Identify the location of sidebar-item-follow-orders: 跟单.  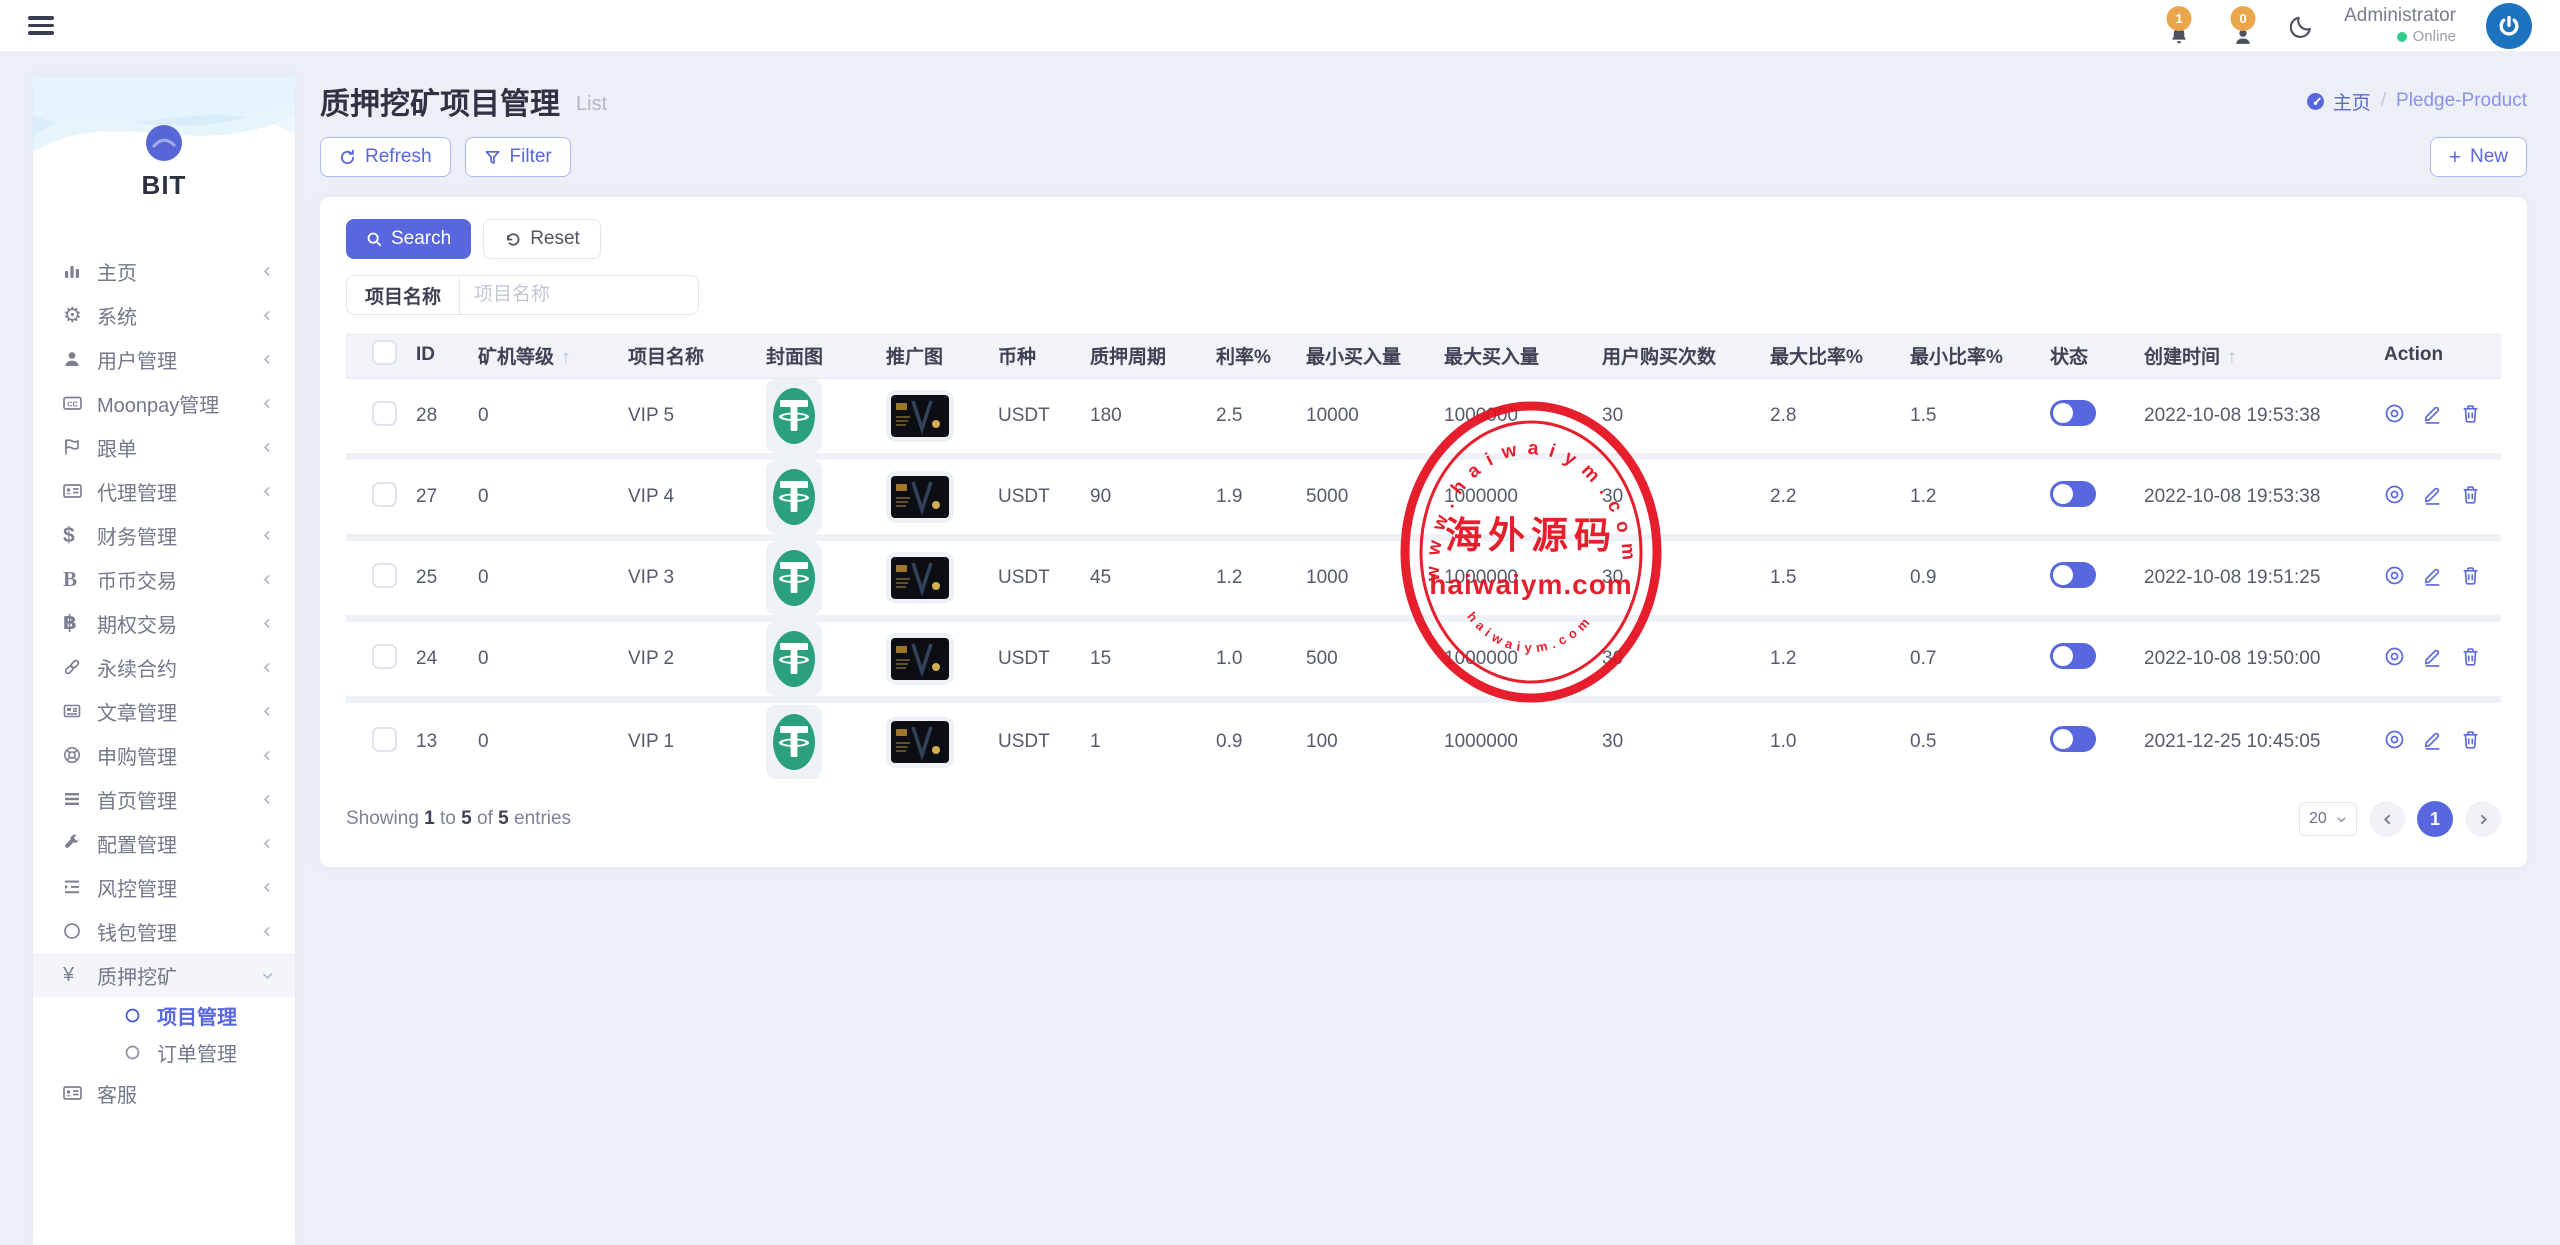
(164, 447).